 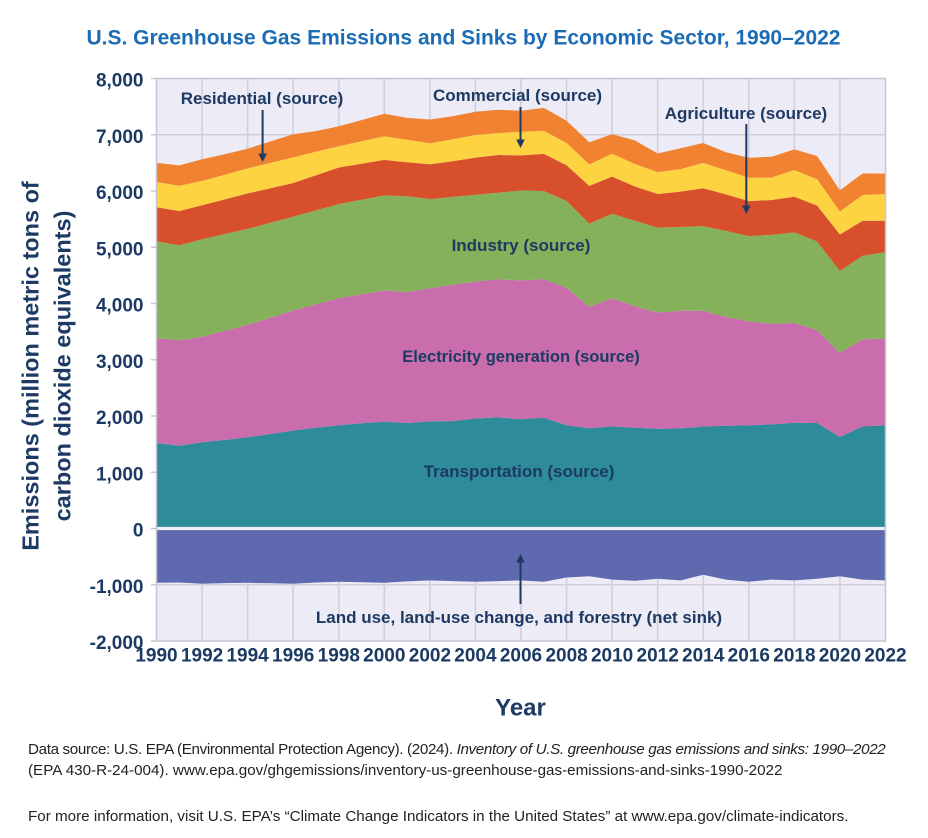 What do you see at coordinates (247, 655) in the screenshot?
I see `svg-text: 1994` at bounding box center [247, 655].